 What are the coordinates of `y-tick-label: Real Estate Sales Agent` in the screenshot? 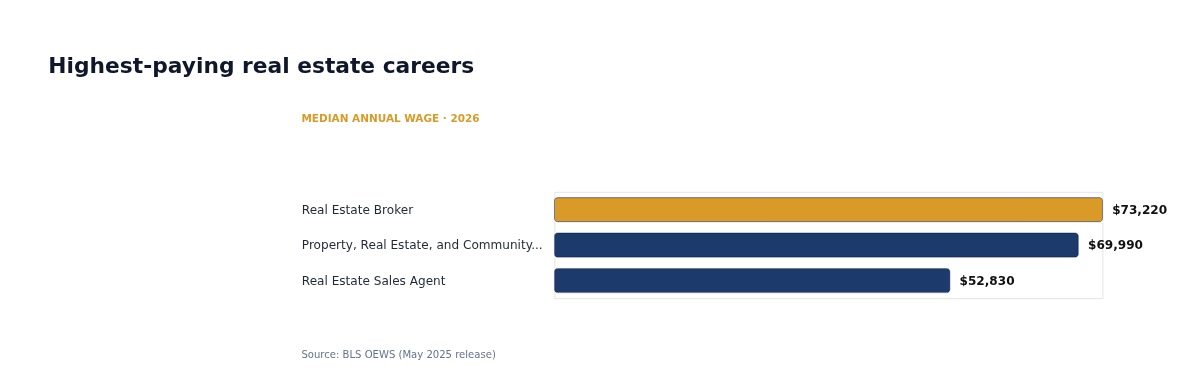 It's located at (373, 280).